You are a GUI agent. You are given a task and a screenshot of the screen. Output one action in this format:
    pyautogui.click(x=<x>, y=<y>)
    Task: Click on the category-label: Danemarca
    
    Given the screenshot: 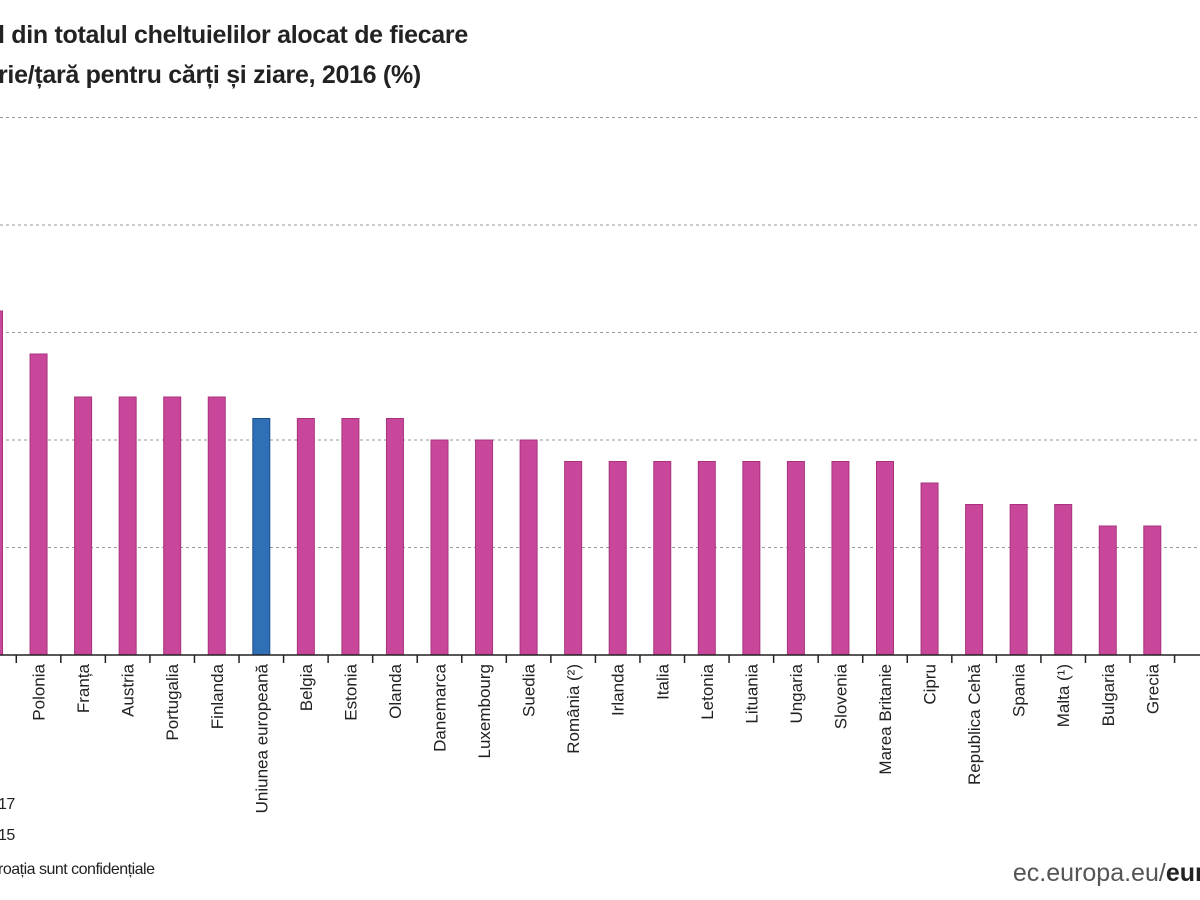 What is the action you would take?
    pyautogui.click(x=440, y=707)
    